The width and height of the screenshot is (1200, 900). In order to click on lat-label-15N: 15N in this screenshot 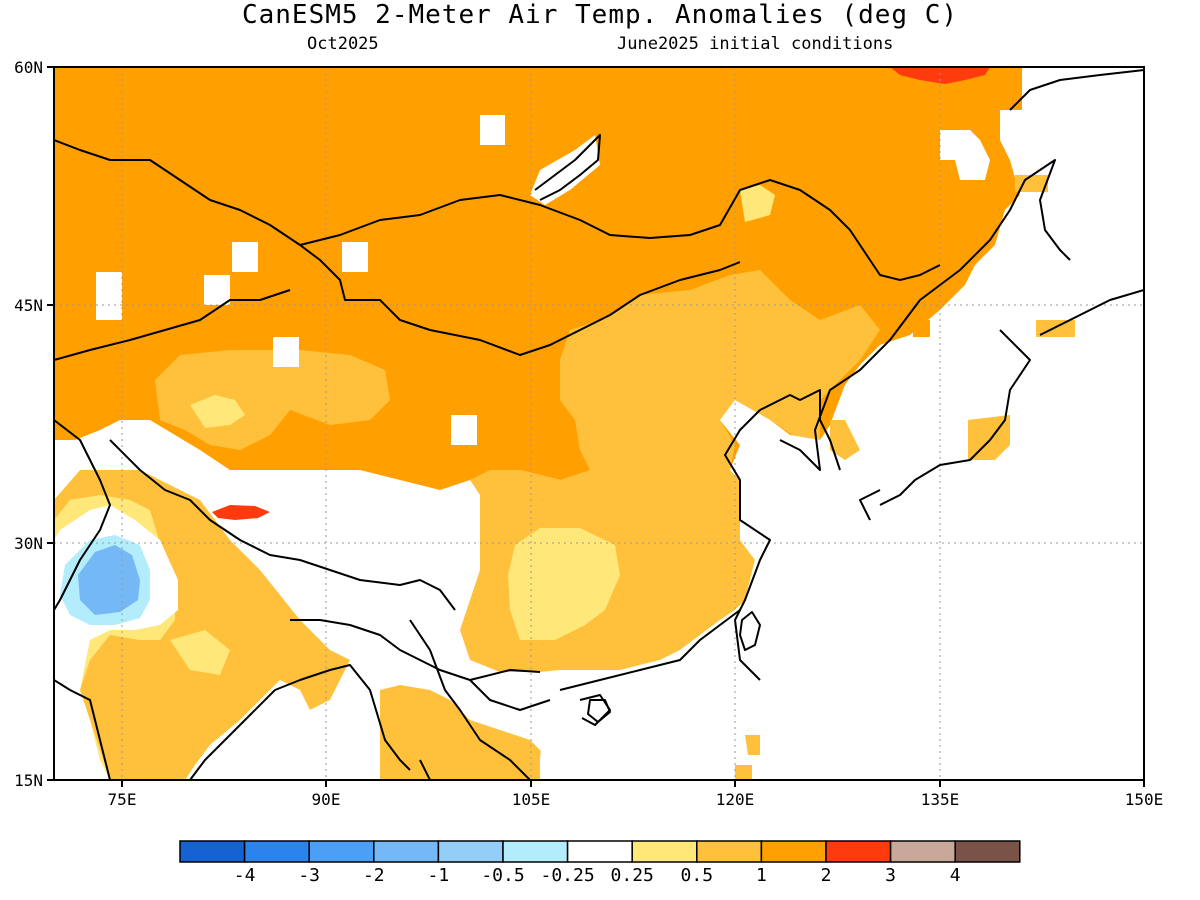, I will do `click(28, 780)`.